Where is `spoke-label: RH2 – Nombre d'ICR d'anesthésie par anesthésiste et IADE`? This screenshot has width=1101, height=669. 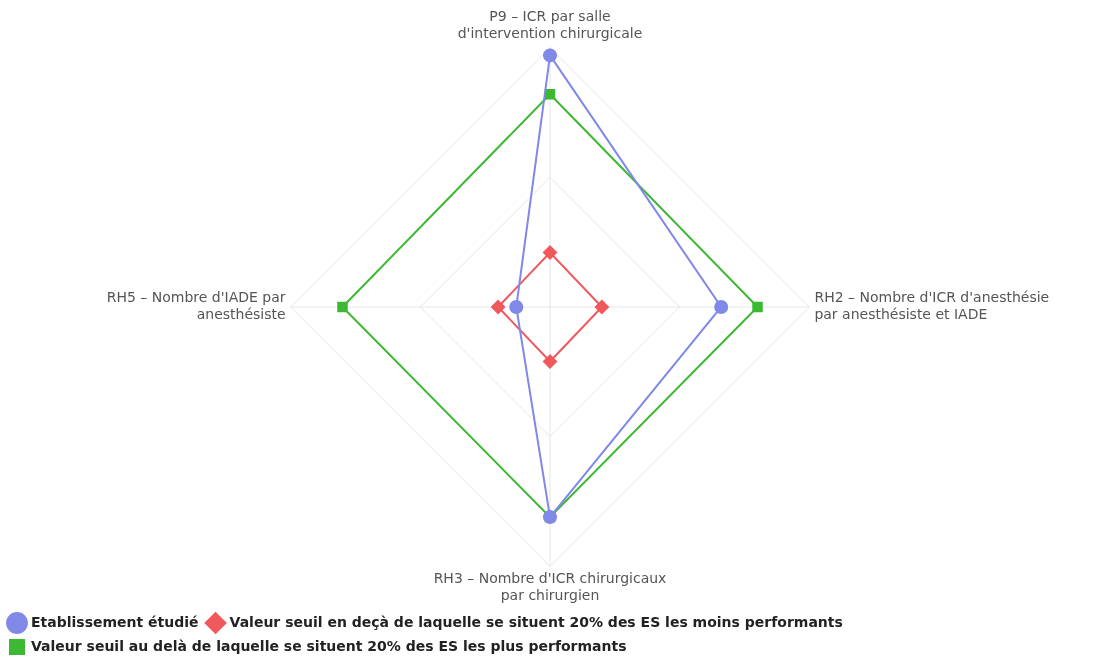
spoke-label: RH2 – Nombre d'ICR d'anesthésie par anesthésiste et IADE is located at coordinates (932, 306).